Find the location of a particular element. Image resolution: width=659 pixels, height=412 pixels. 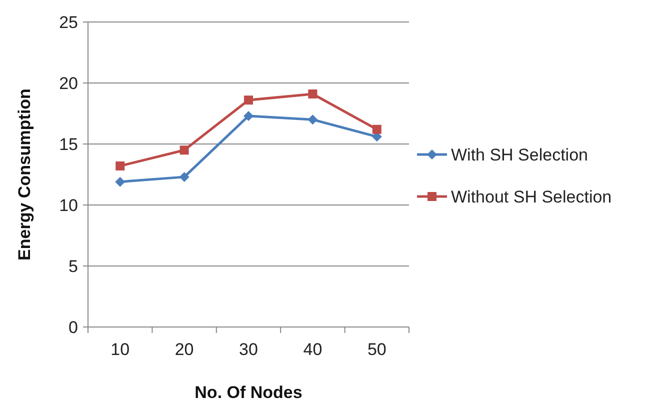

y-tick-label: 5 is located at coordinates (73, 266).